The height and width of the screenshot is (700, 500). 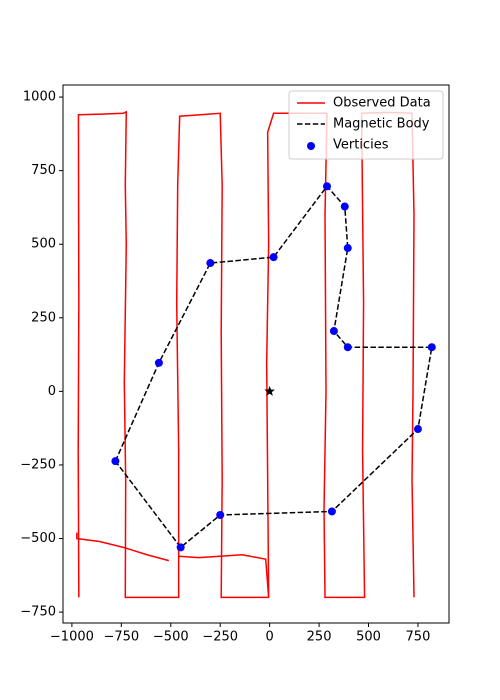 What do you see at coordinates (381, 124) in the screenshot?
I see `legend-label: Magnetic Body` at bounding box center [381, 124].